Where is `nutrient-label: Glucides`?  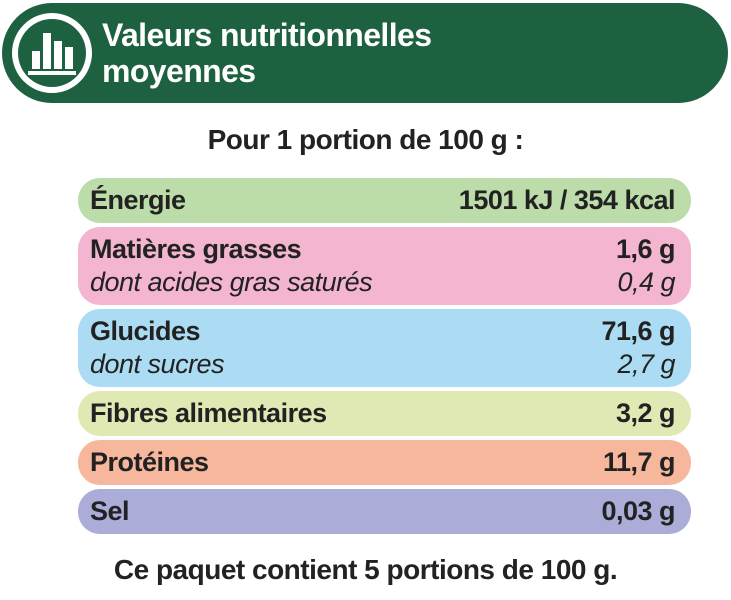 nutrient-label: Glucides is located at coordinates (145, 331).